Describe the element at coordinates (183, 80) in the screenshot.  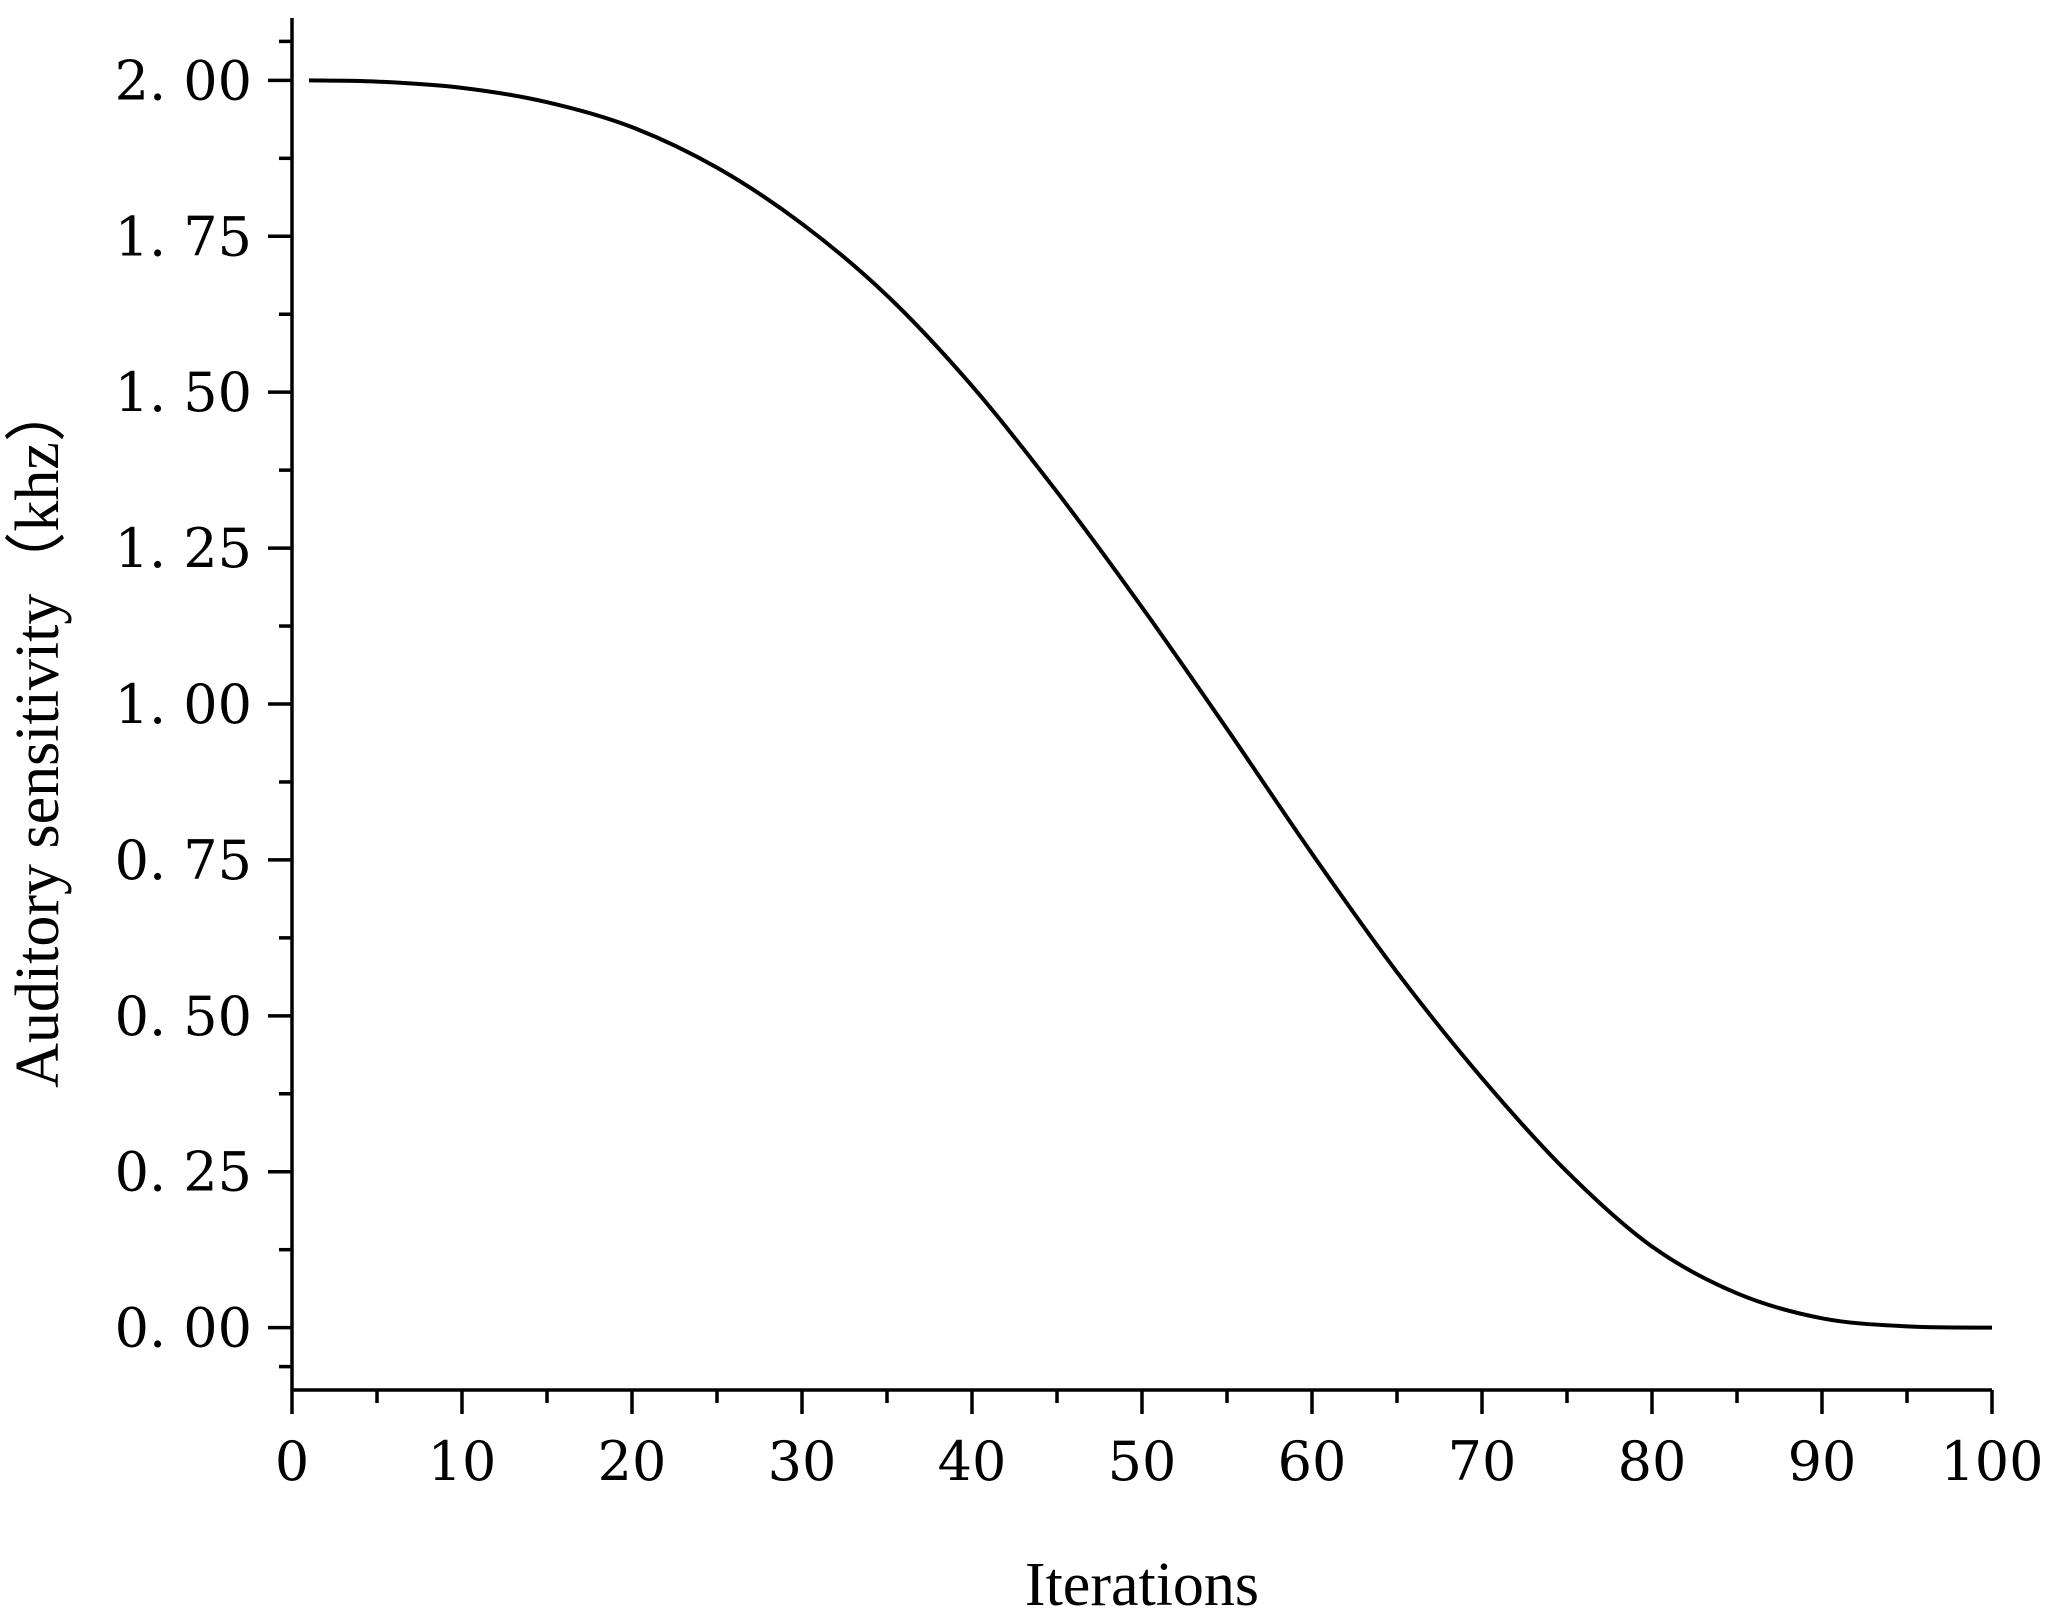
I see `y-tick-label: 2. 00` at that location.